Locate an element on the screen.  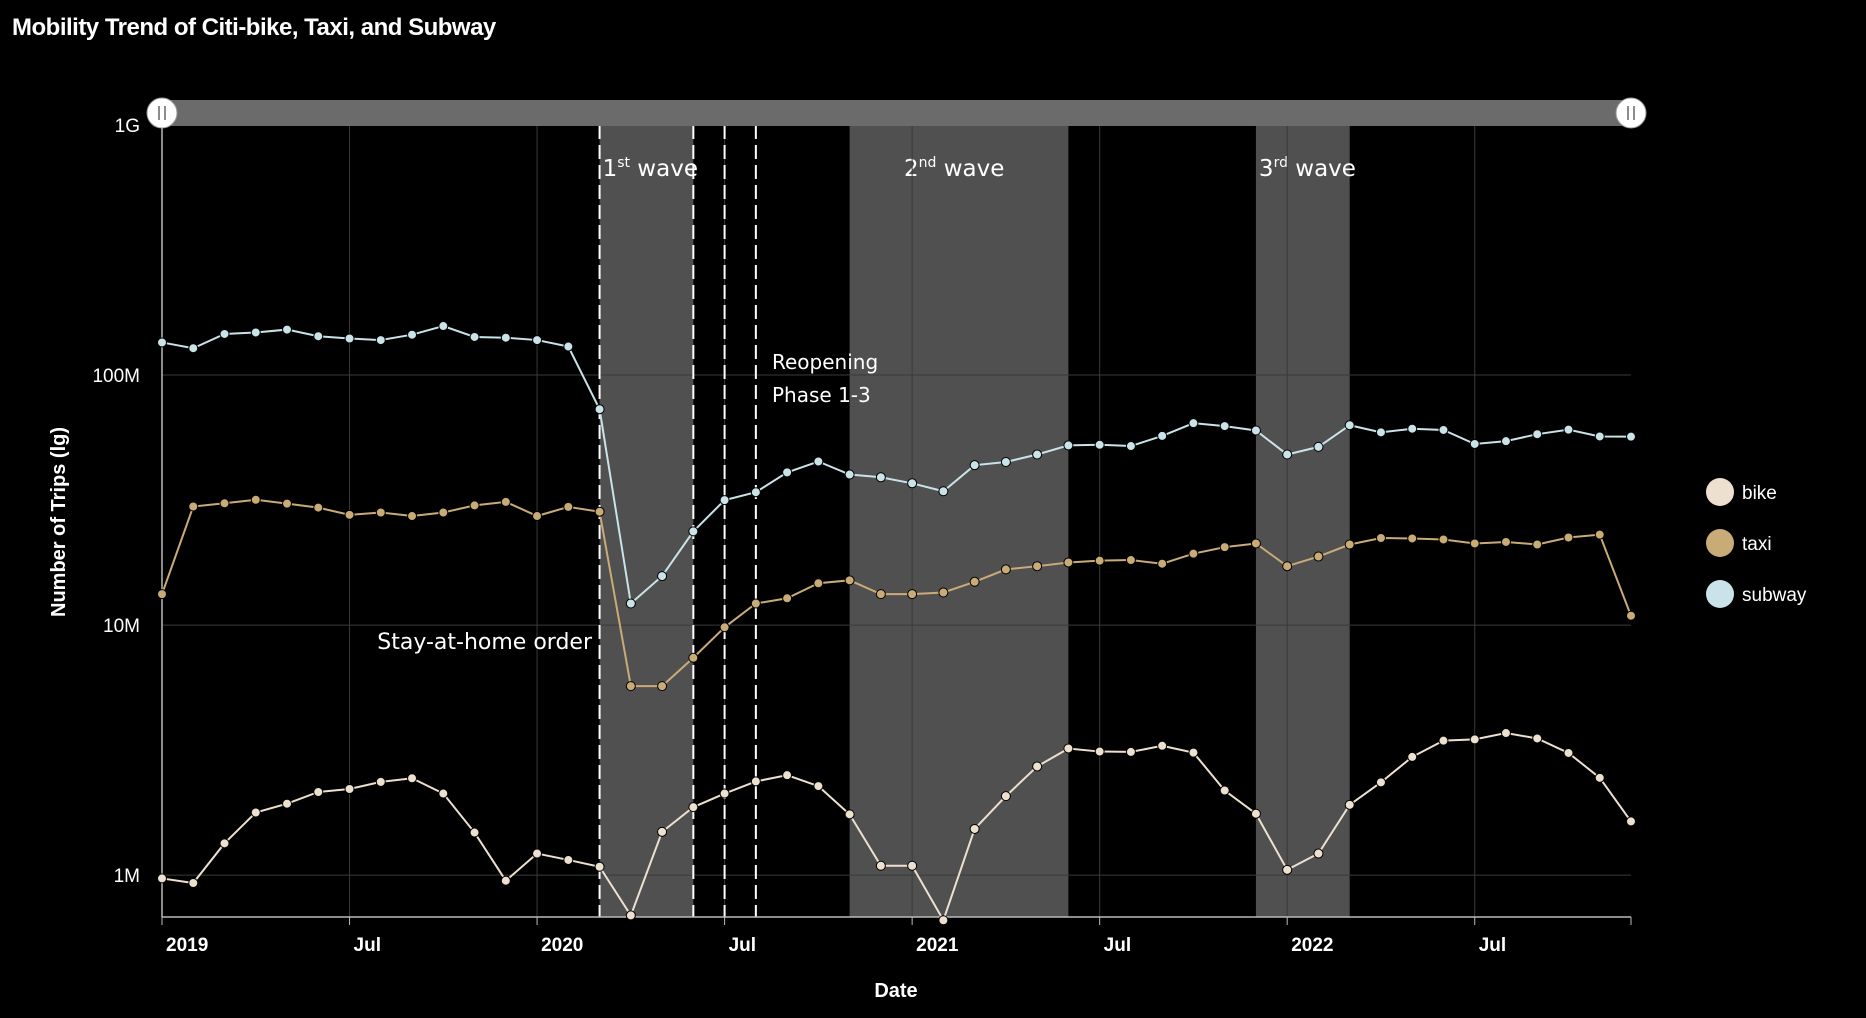
wave-label-ordinal: st is located at coordinates (623, 163).